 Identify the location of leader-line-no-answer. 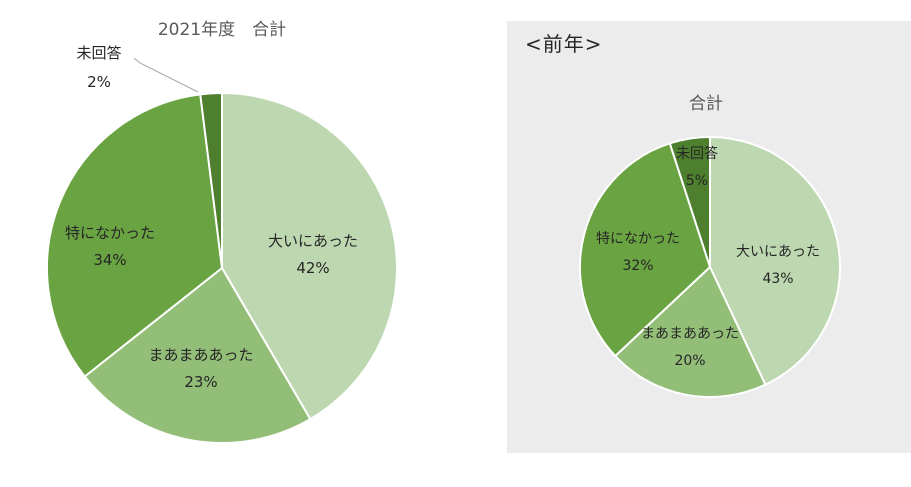
(166, 75).